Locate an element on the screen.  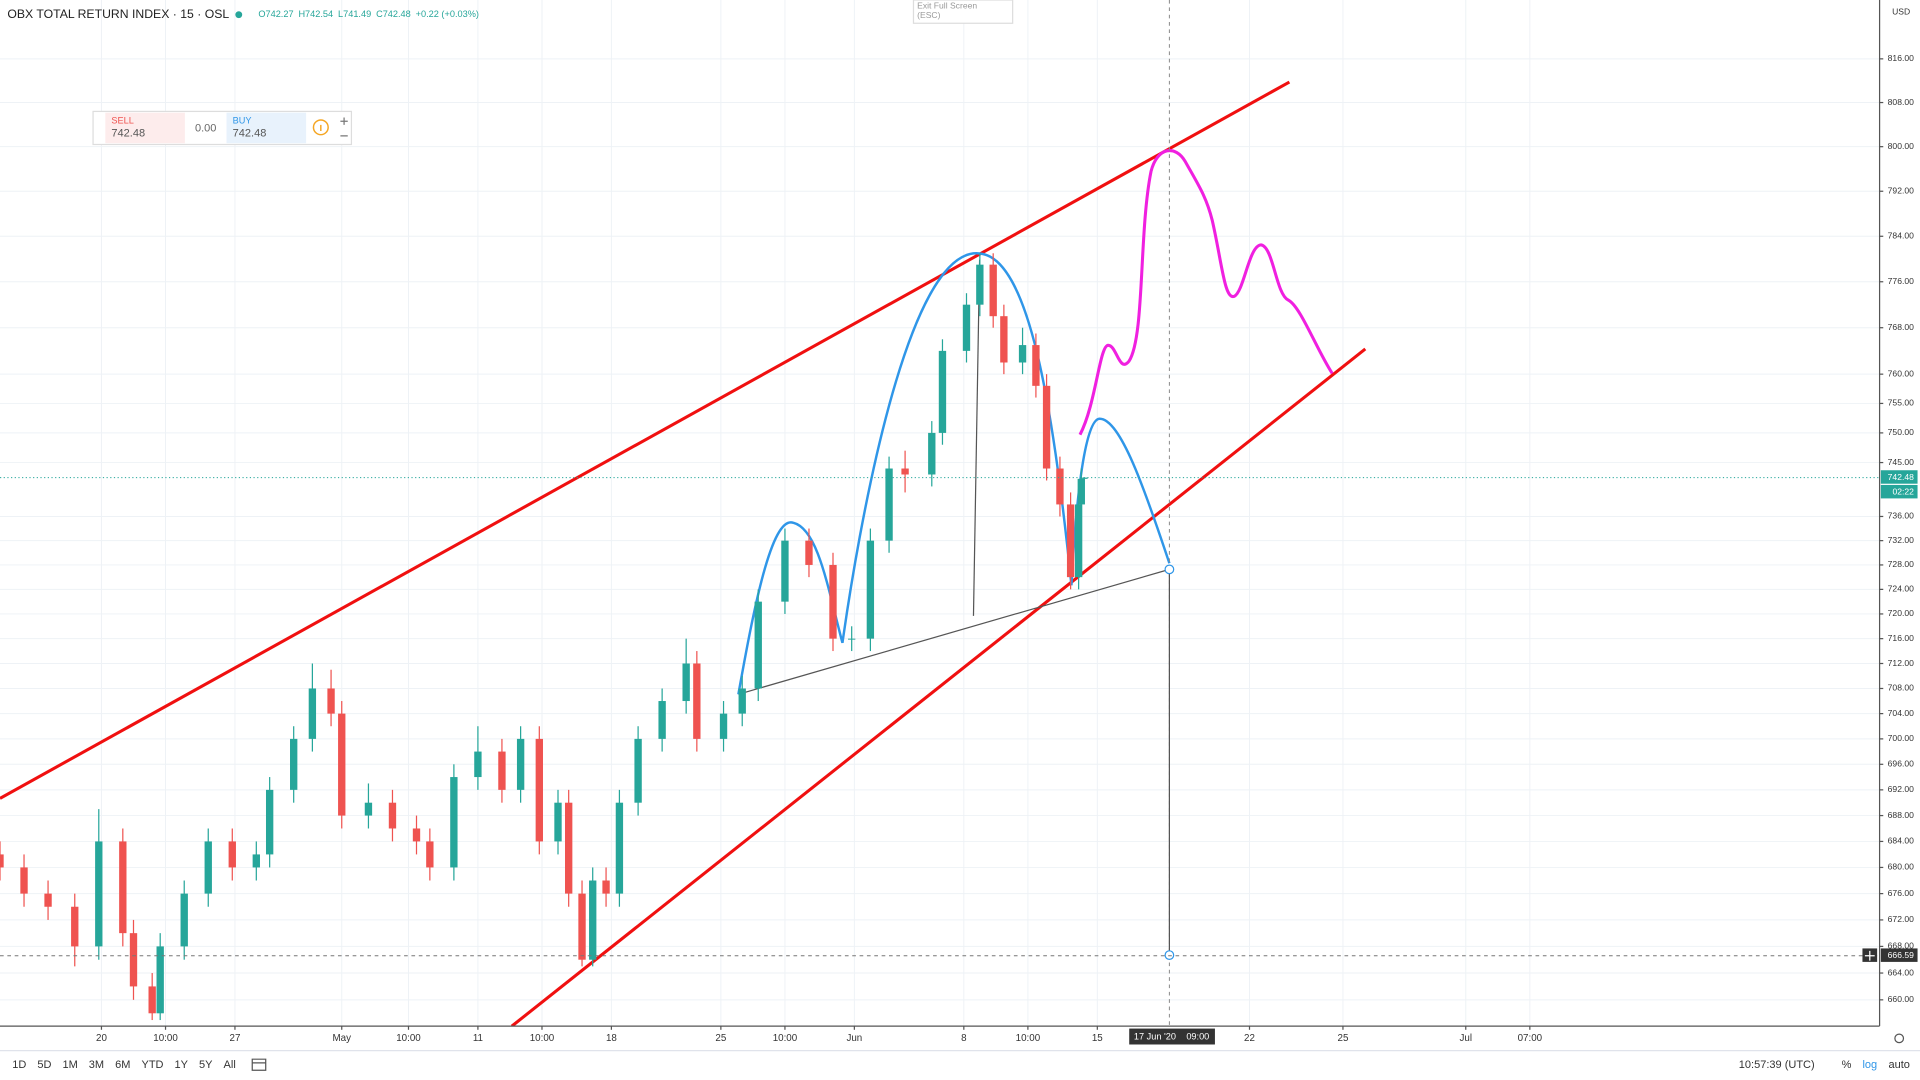
range-button: 5D is located at coordinates (44, 1065).